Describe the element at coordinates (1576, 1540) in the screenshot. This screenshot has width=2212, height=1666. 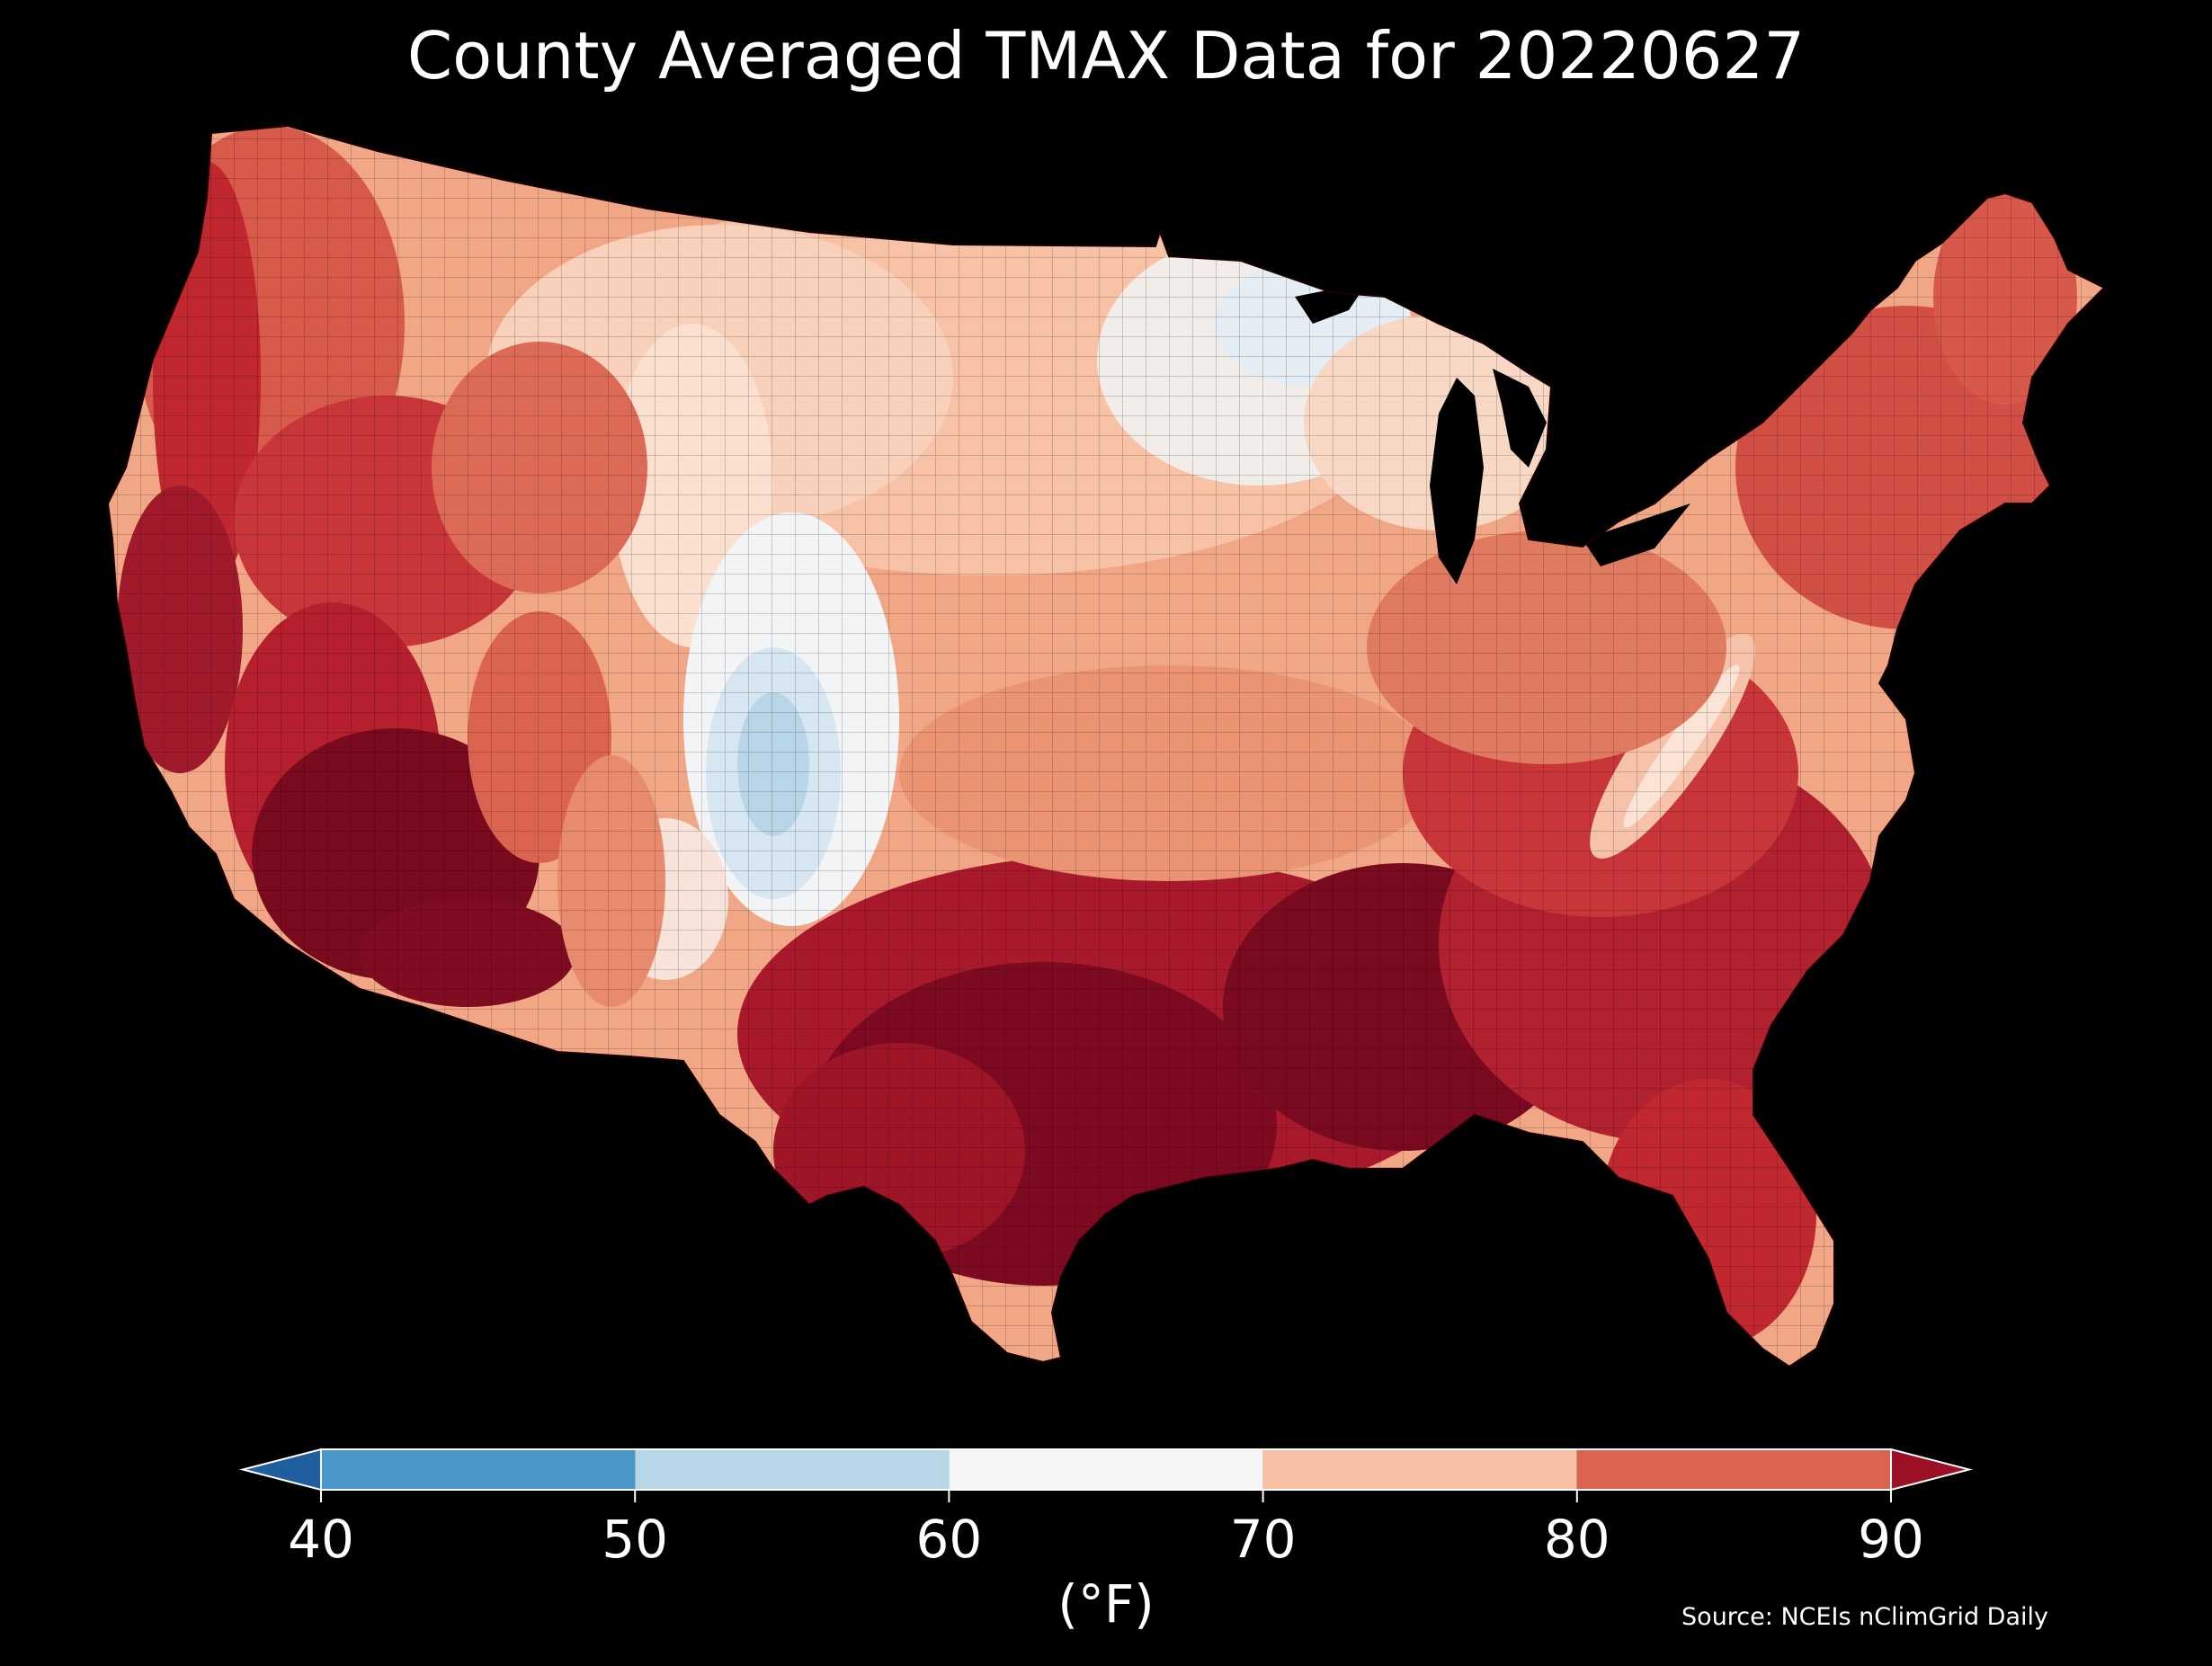
I see `colorbar-tick-label: 80` at that location.